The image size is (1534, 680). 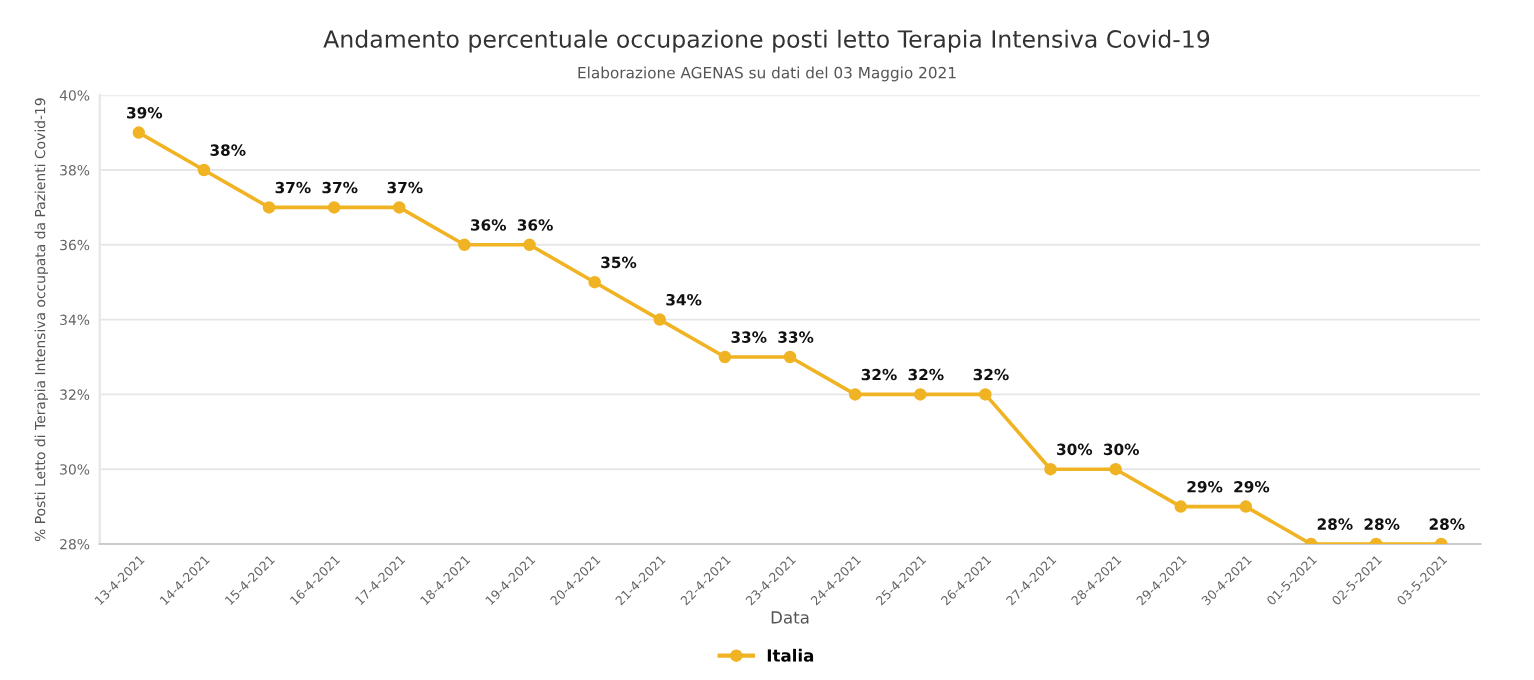 What do you see at coordinates (790, 617) in the screenshot?
I see `x-axis-title: Data` at bounding box center [790, 617].